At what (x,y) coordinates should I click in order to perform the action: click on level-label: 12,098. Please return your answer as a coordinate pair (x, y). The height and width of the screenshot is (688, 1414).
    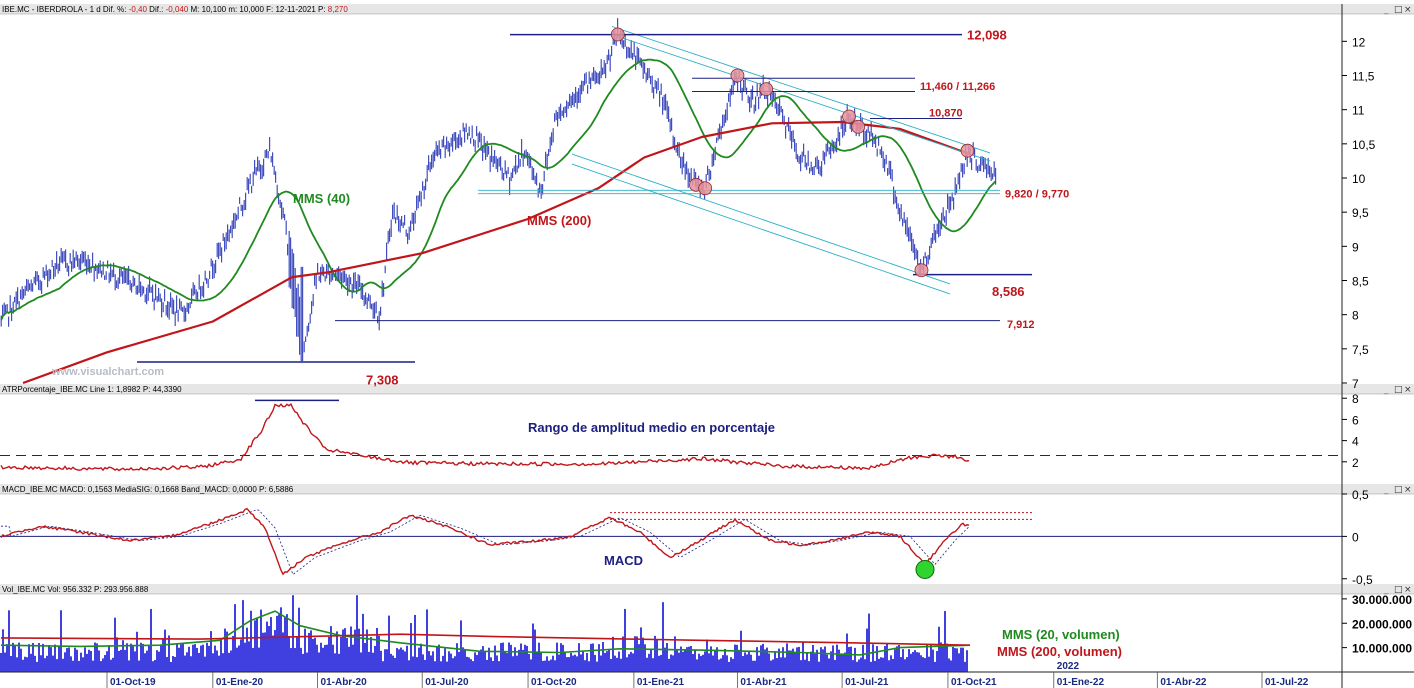
    Looking at the image, I should click on (987, 35).